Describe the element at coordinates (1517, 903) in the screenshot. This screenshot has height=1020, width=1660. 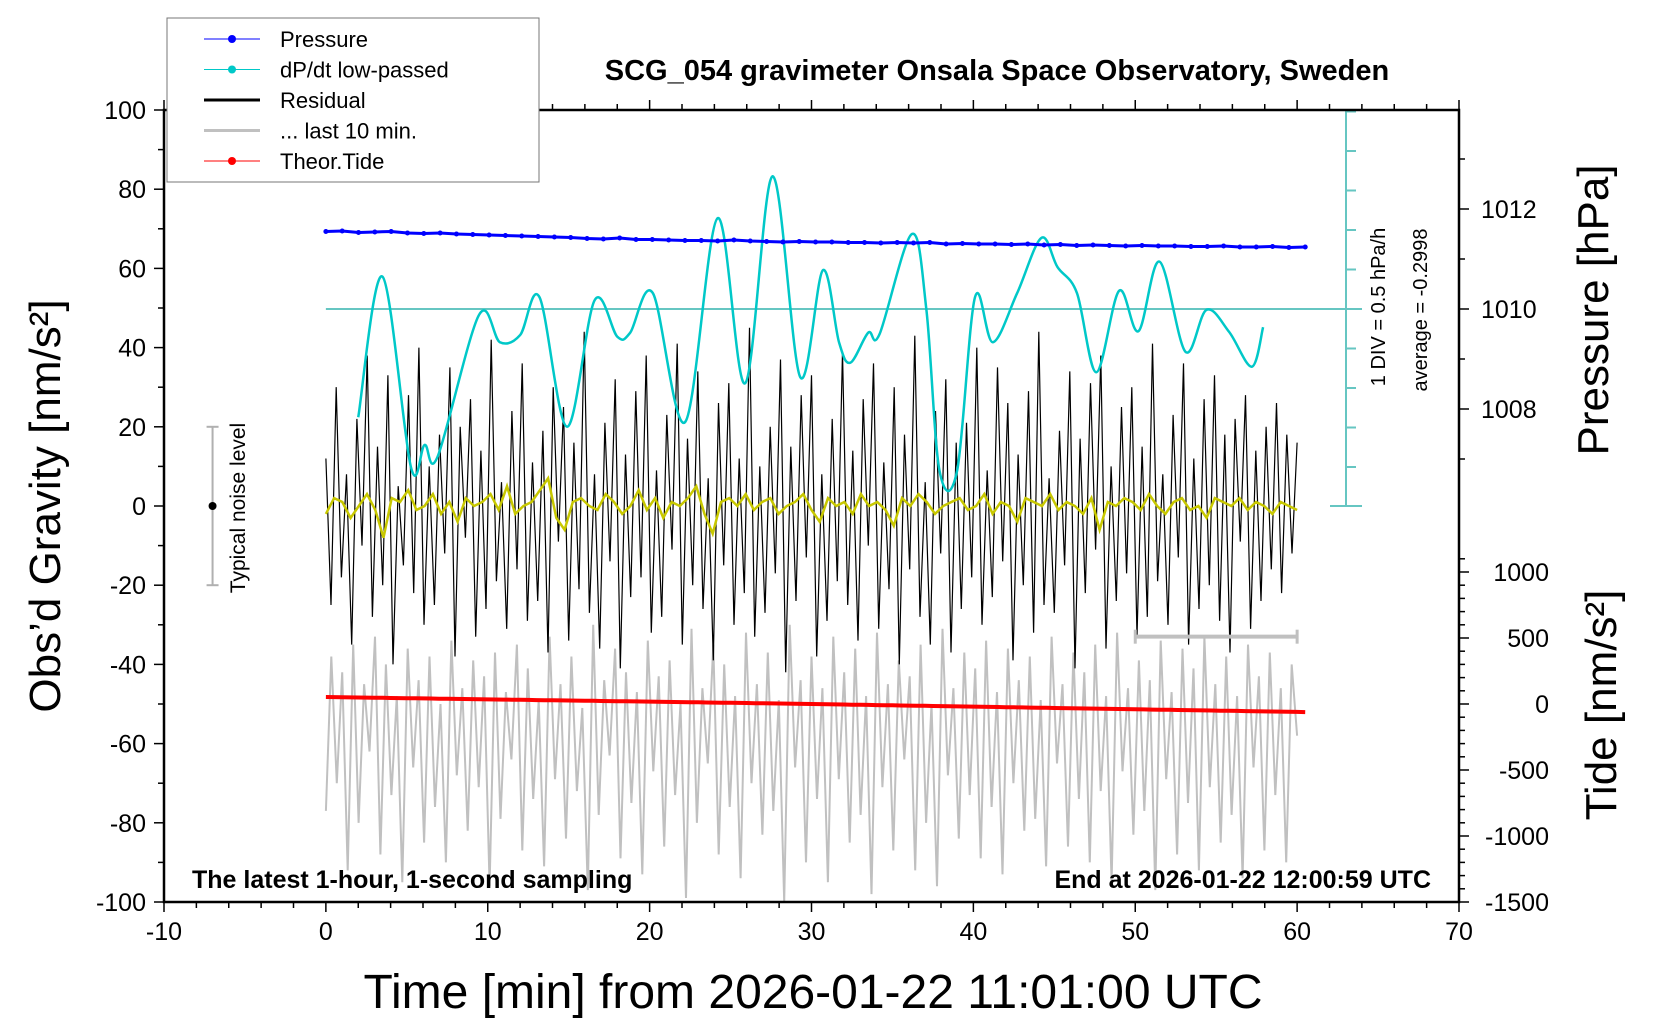
I see `tide-tick-label: -1500` at that location.